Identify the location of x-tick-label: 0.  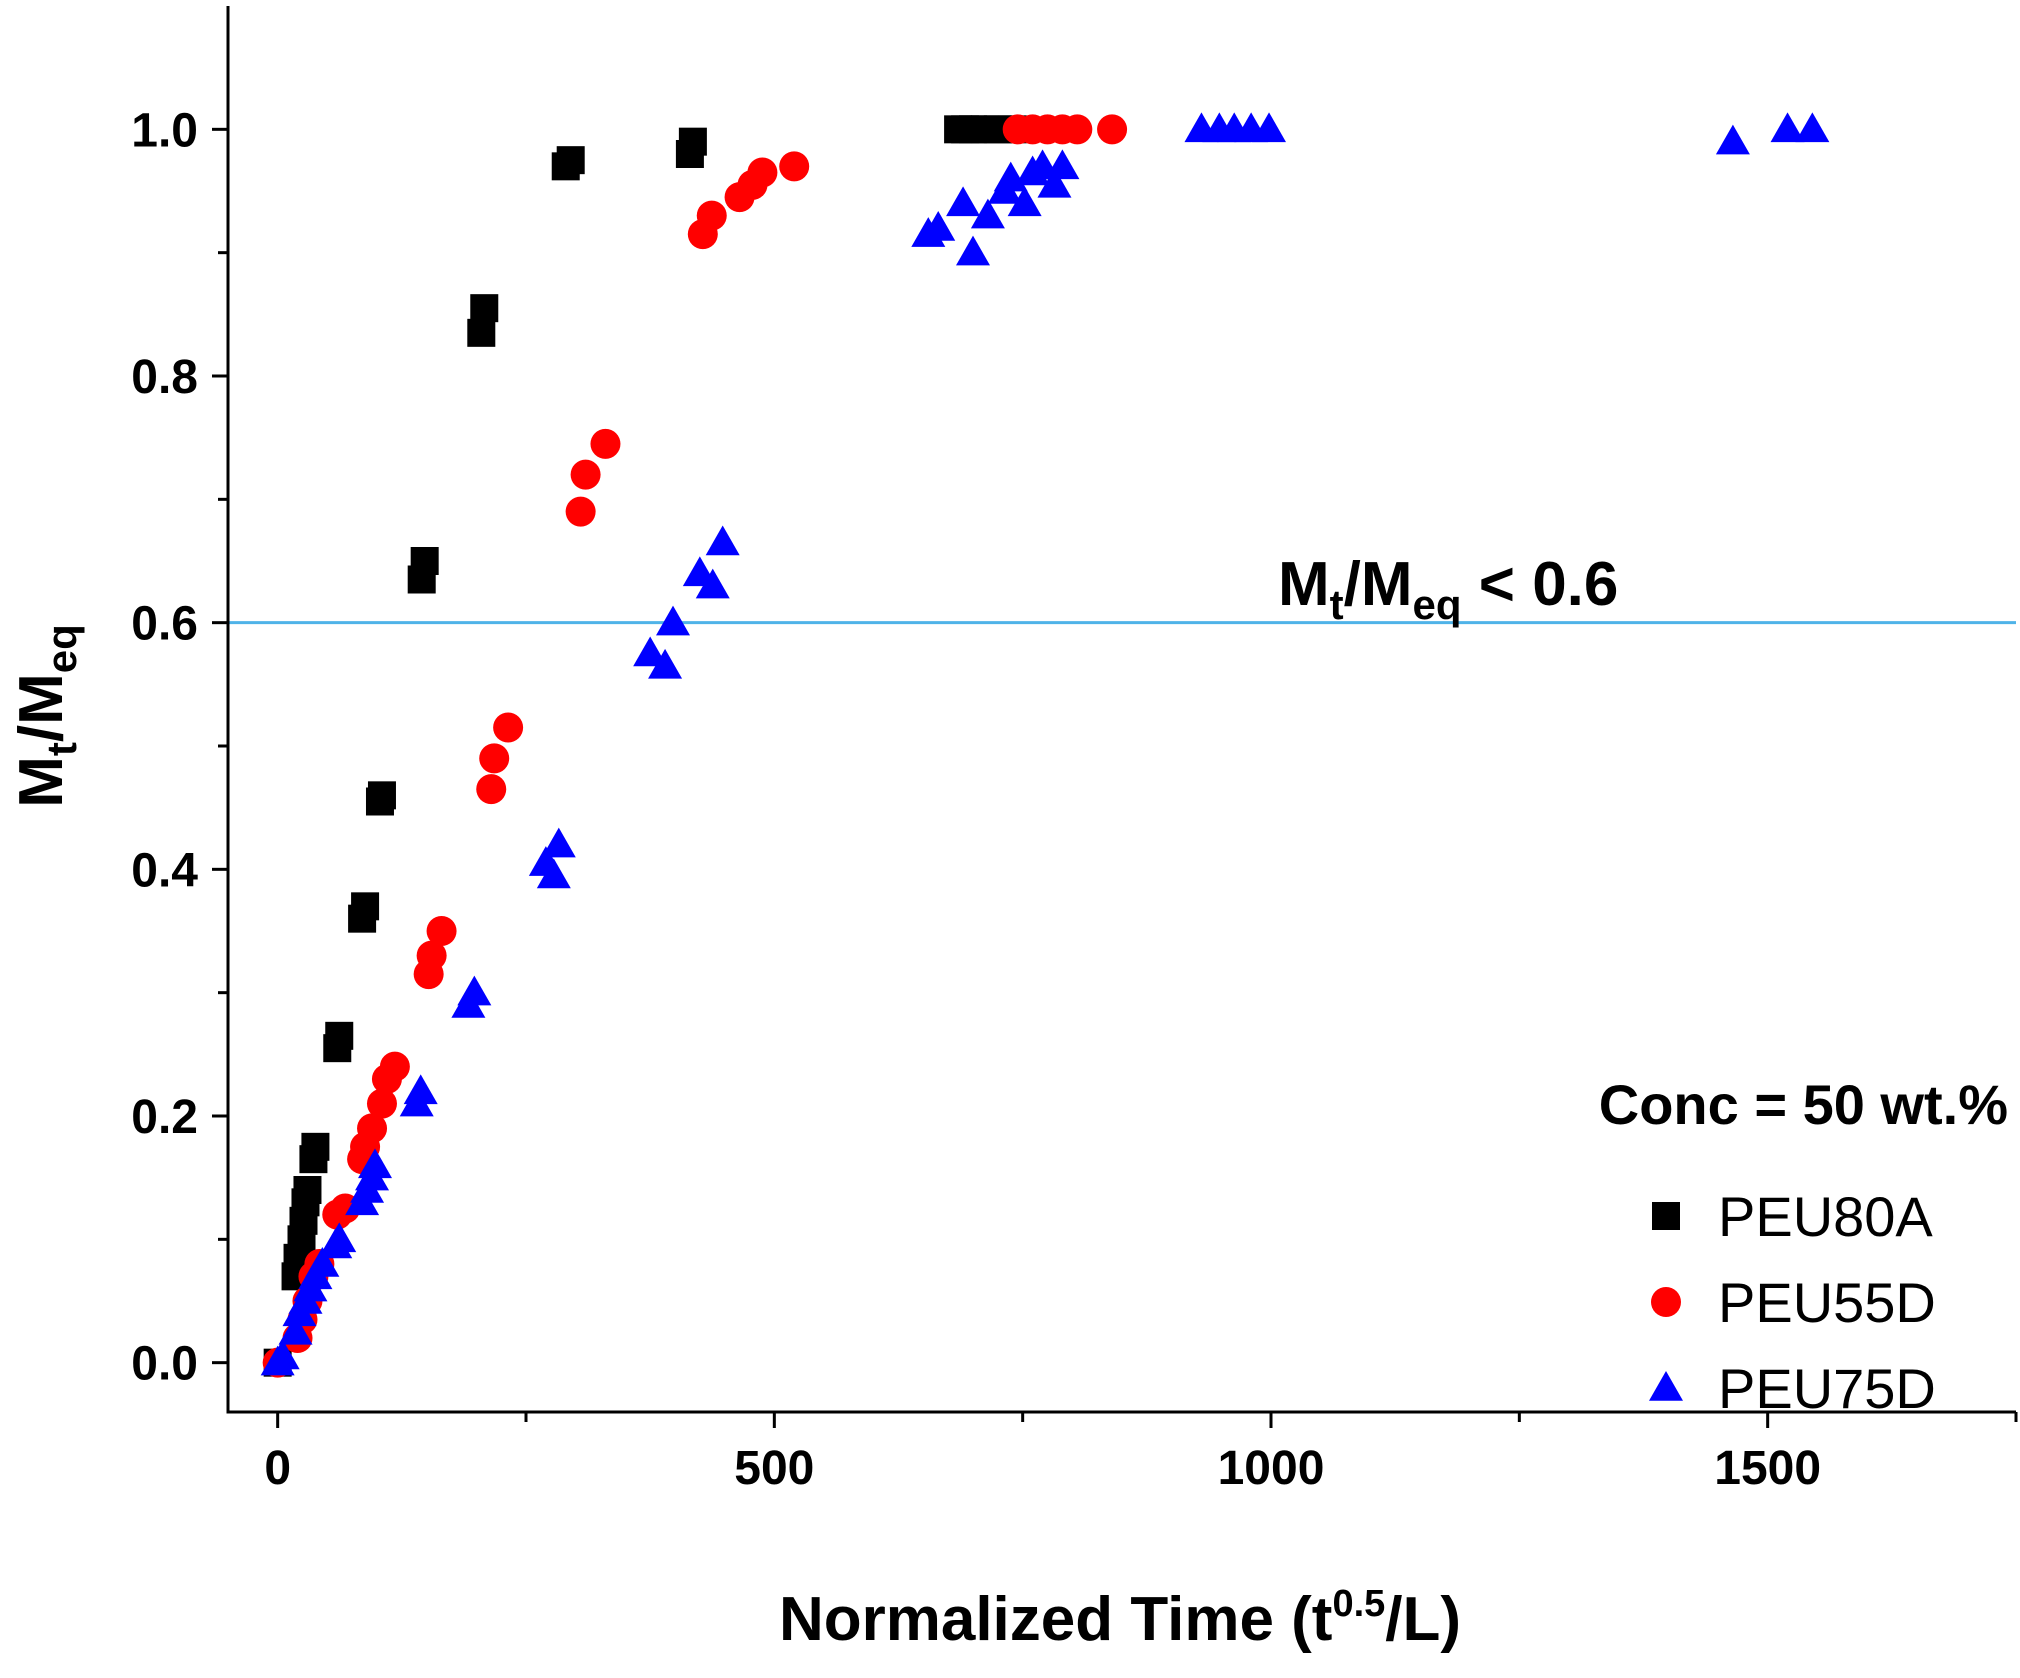
(277, 1468).